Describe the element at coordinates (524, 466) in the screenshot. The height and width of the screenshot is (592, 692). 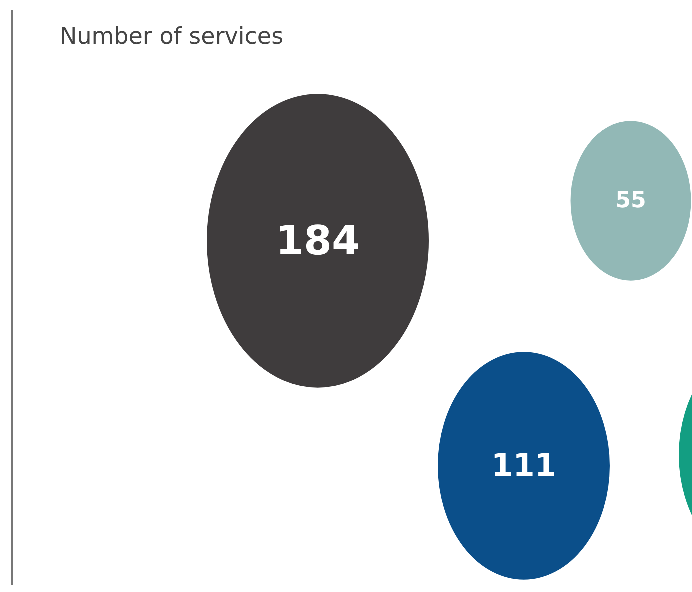
I see `data-label: 111` at that location.